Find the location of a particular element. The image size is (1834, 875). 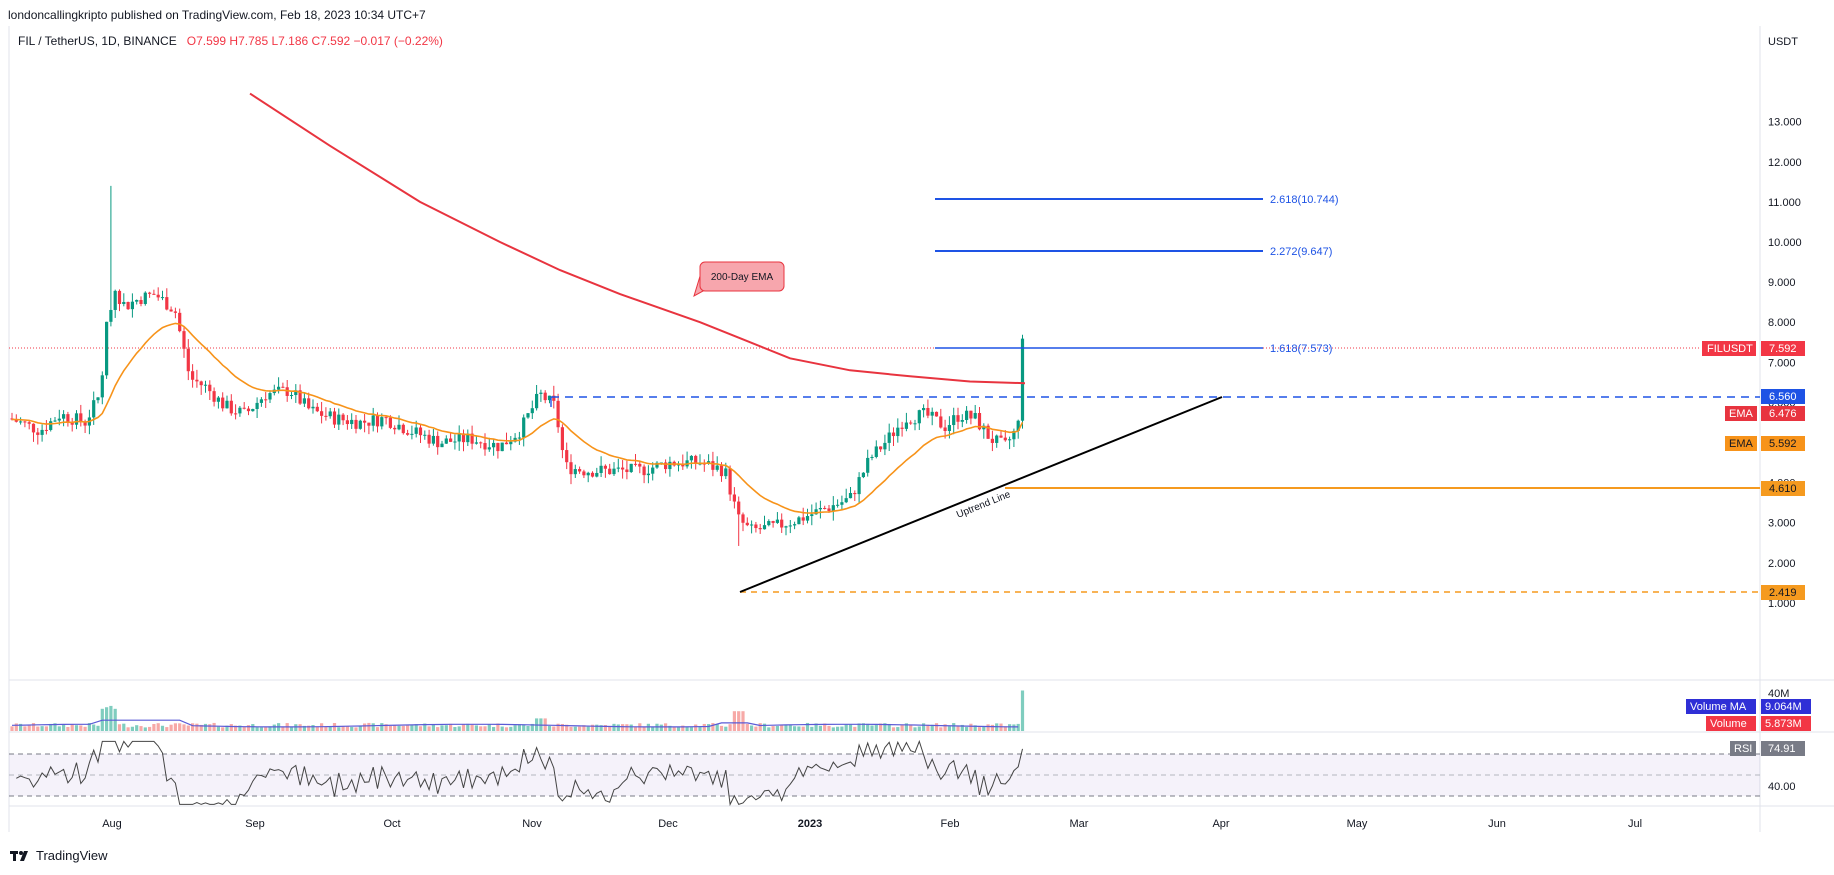

level-4610-tag: 4.610 is located at coordinates (1783, 488).